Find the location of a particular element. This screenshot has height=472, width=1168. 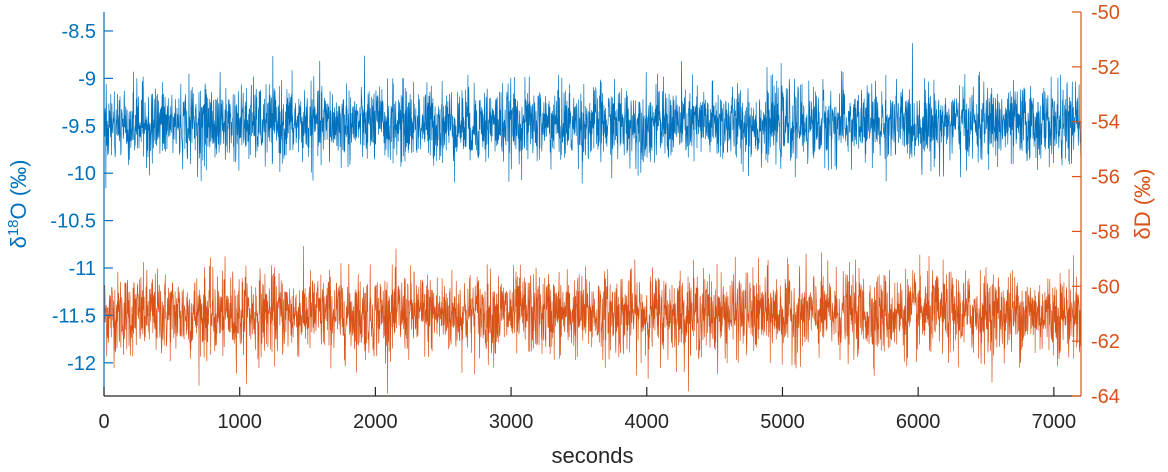

x-axis-label: seconds is located at coordinates (593, 455).